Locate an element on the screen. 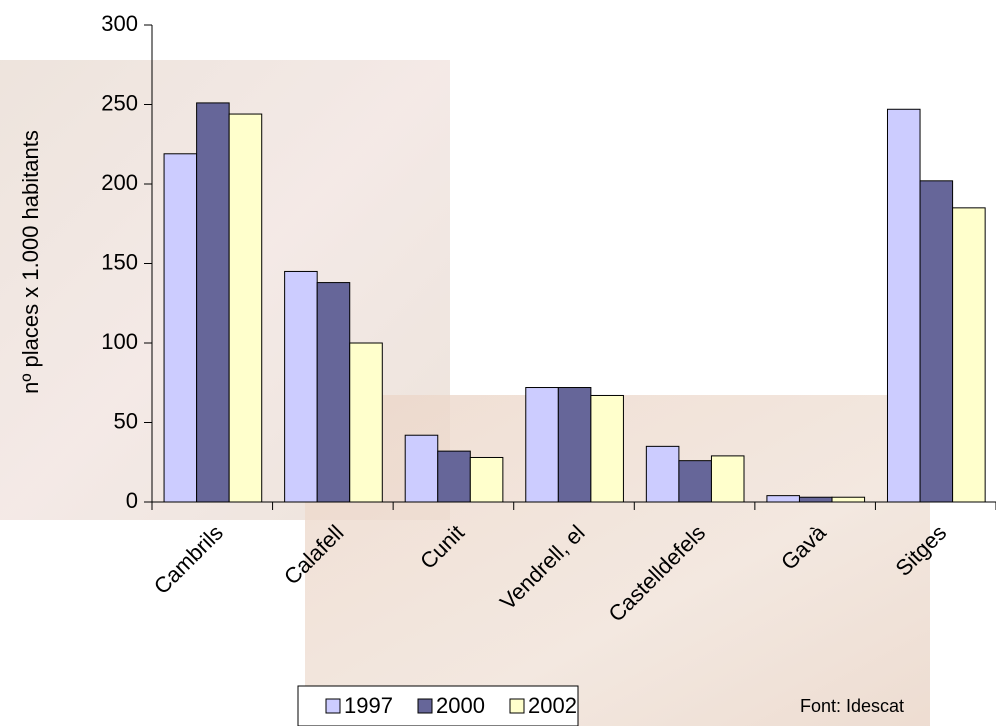 The width and height of the screenshot is (996, 726). y-tick-label: 100 is located at coordinates (119, 341).